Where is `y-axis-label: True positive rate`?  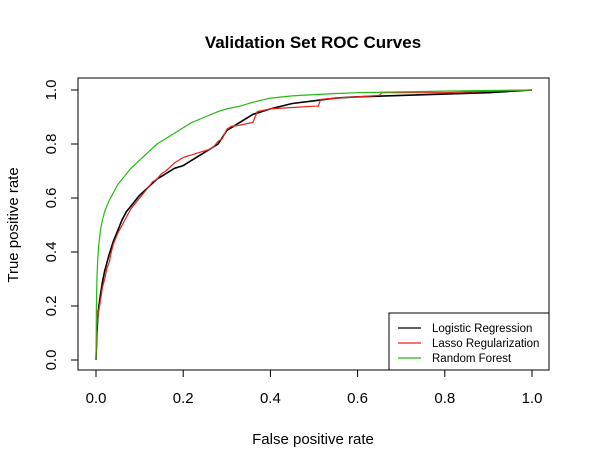 y-axis-label: True positive rate is located at coordinates (13, 224).